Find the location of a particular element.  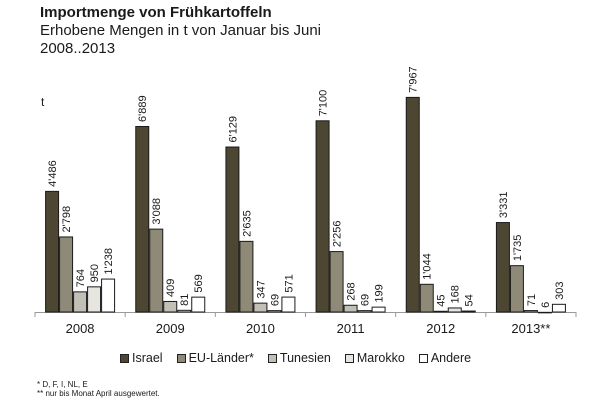

legend-item-tunesien: Tunesien is located at coordinates (299, 358).